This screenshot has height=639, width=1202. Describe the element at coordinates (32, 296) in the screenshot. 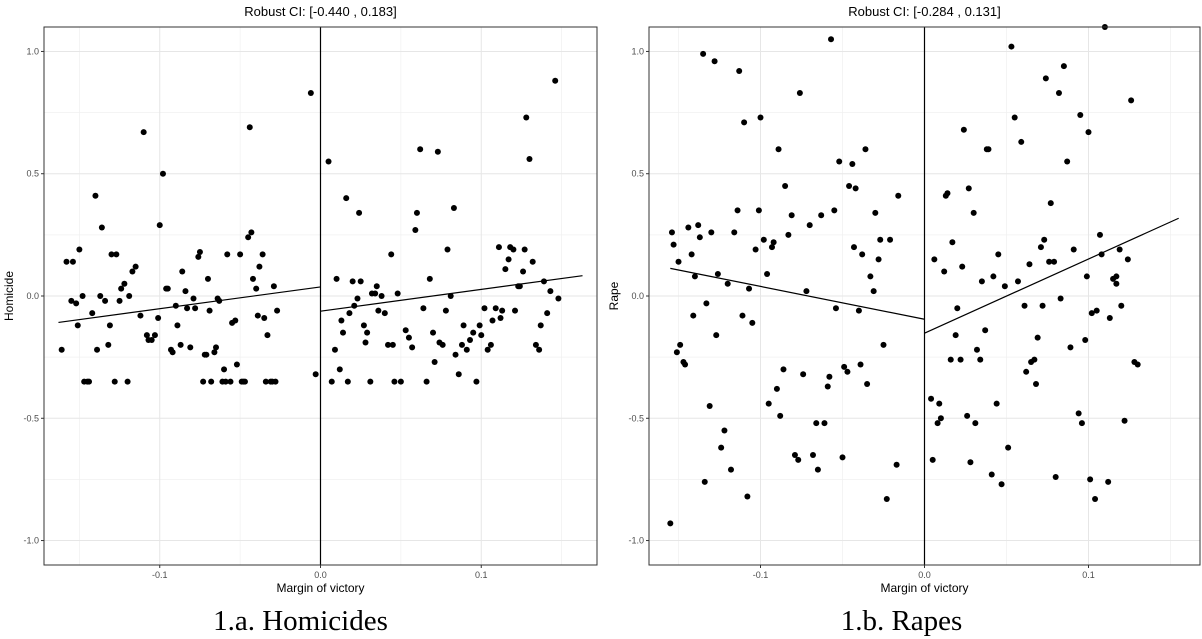

I see `y-tick-label: 0.0` at that location.